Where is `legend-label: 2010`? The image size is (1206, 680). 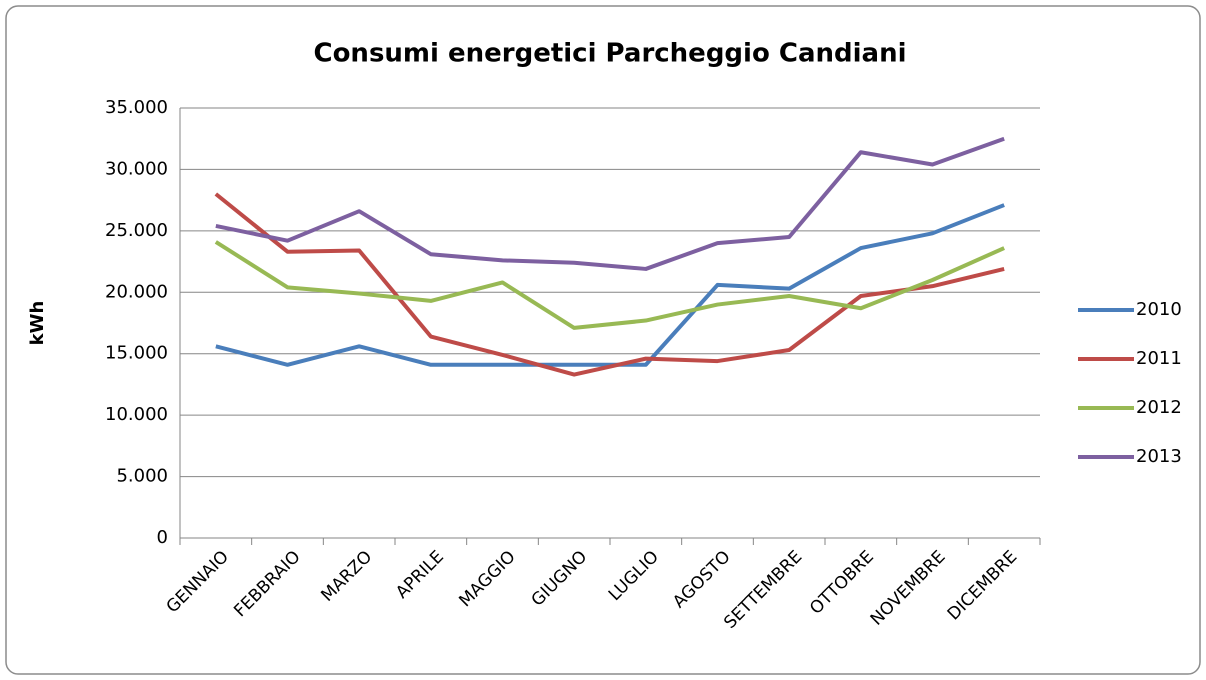
legend-label: 2010 is located at coordinates (1159, 309).